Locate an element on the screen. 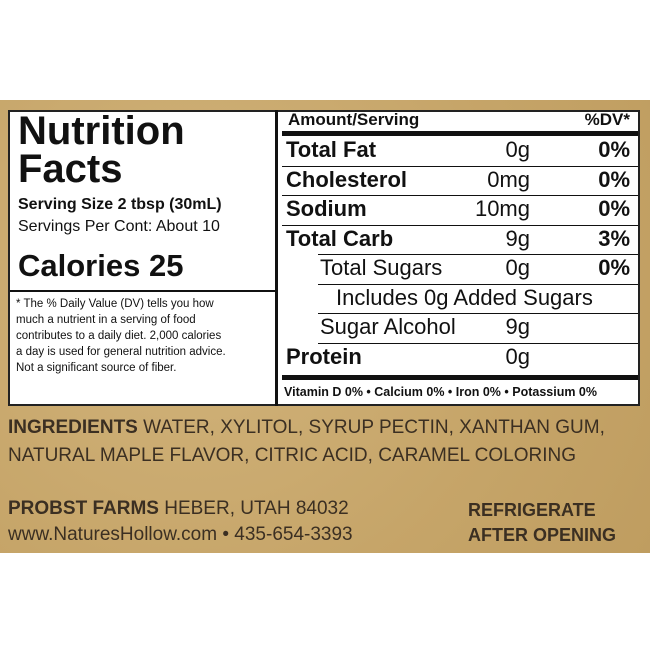 The height and width of the screenshot is (650, 650). nutrient-name: Total Carb is located at coordinates (340, 238).